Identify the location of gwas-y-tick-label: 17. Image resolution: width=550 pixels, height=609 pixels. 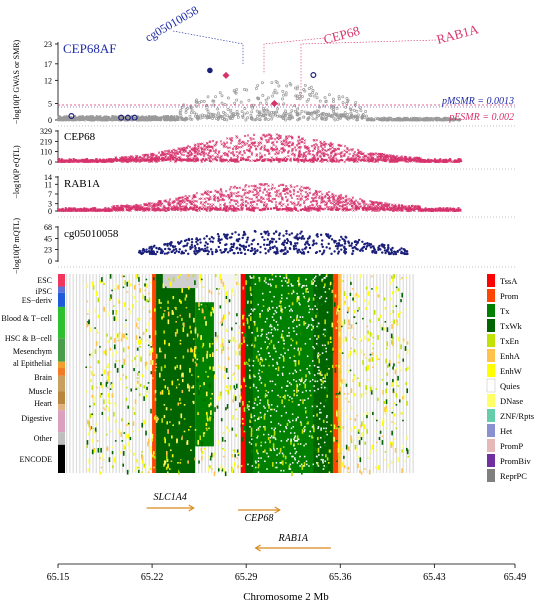
(48, 64).